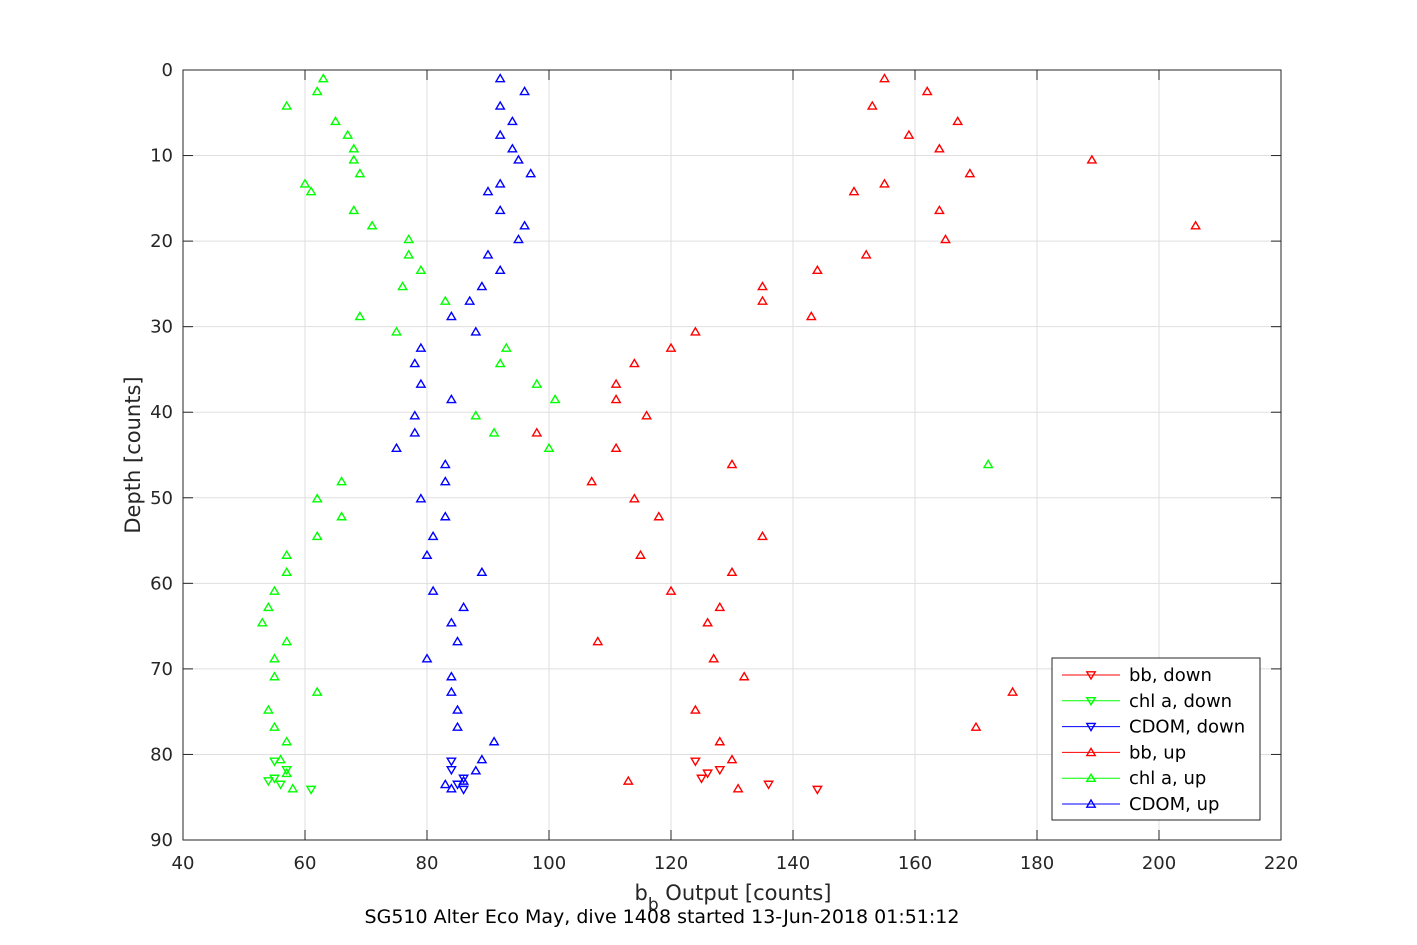  I want to click on legend-entry-label: CDOM, up, so click(1174, 804).